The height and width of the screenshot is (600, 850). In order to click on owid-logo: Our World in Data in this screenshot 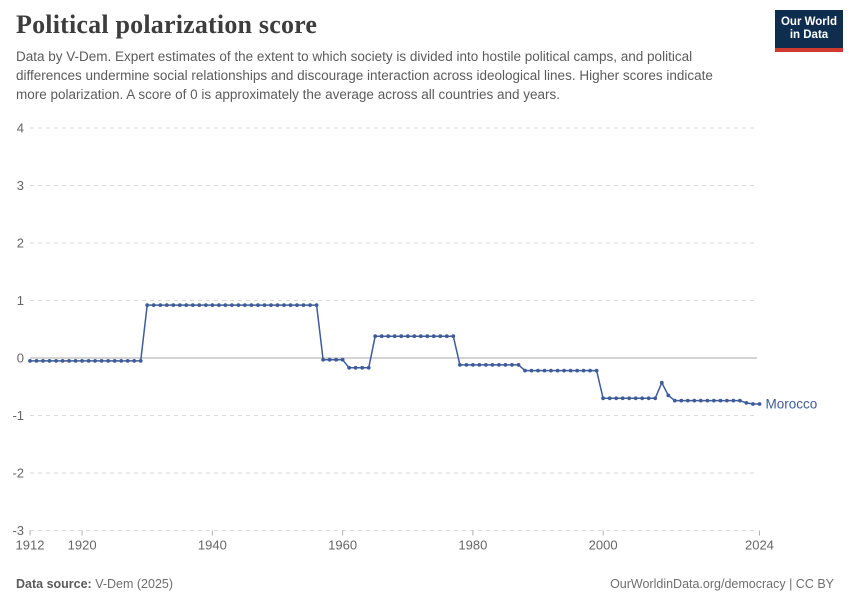, I will do `click(809, 31)`.